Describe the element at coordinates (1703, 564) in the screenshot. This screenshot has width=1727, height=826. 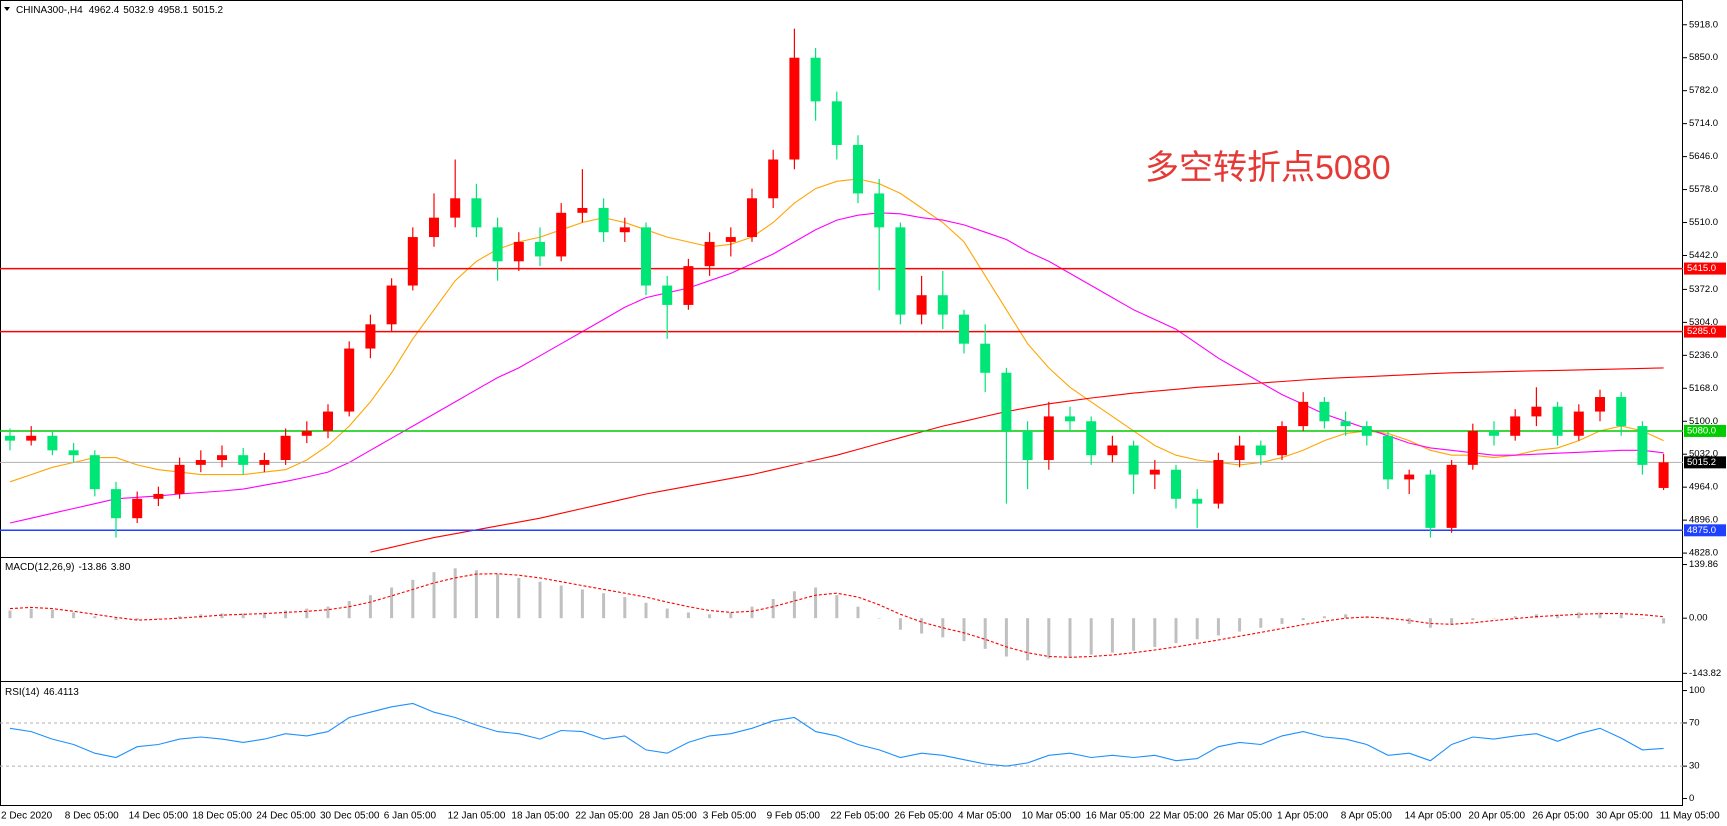
I see `y-tick-label: 139.86` at that location.